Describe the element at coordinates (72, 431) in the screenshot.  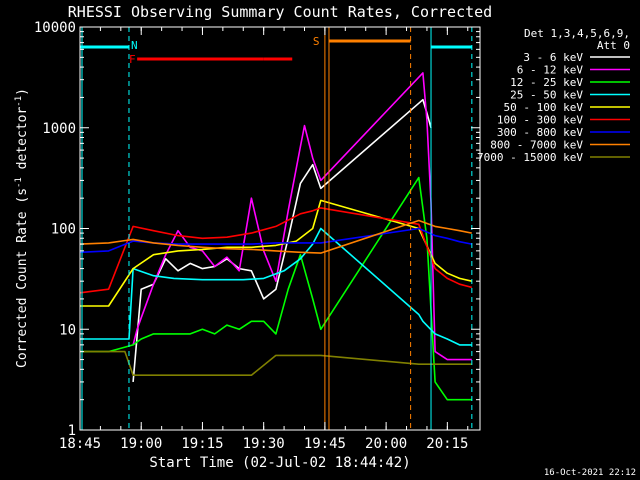
I see `y-tick-label: 1` at that location.